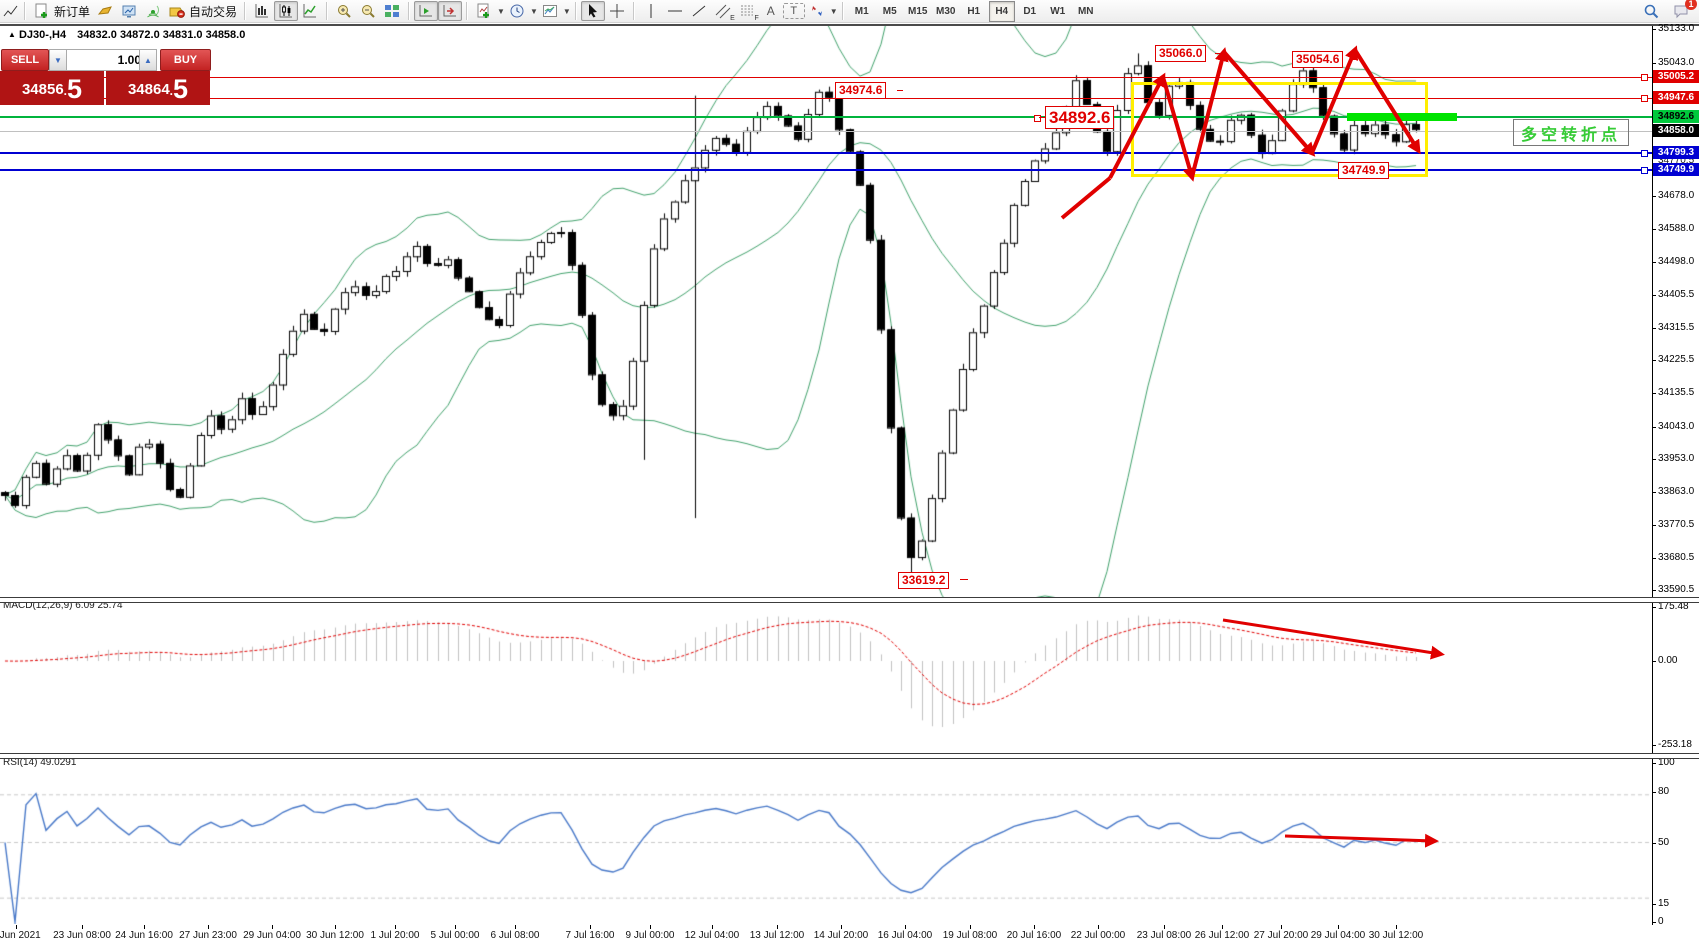 Image resolution: width=1699 pixels, height=946 pixels. What do you see at coordinates (550, 11) in the screenshot?
I see `templates-icon` at bounding box center [550, 11].